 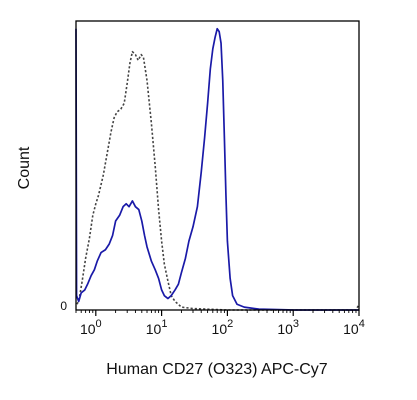 I want to click on x-tick-label: 10⁰, so click(x=91, y=327).